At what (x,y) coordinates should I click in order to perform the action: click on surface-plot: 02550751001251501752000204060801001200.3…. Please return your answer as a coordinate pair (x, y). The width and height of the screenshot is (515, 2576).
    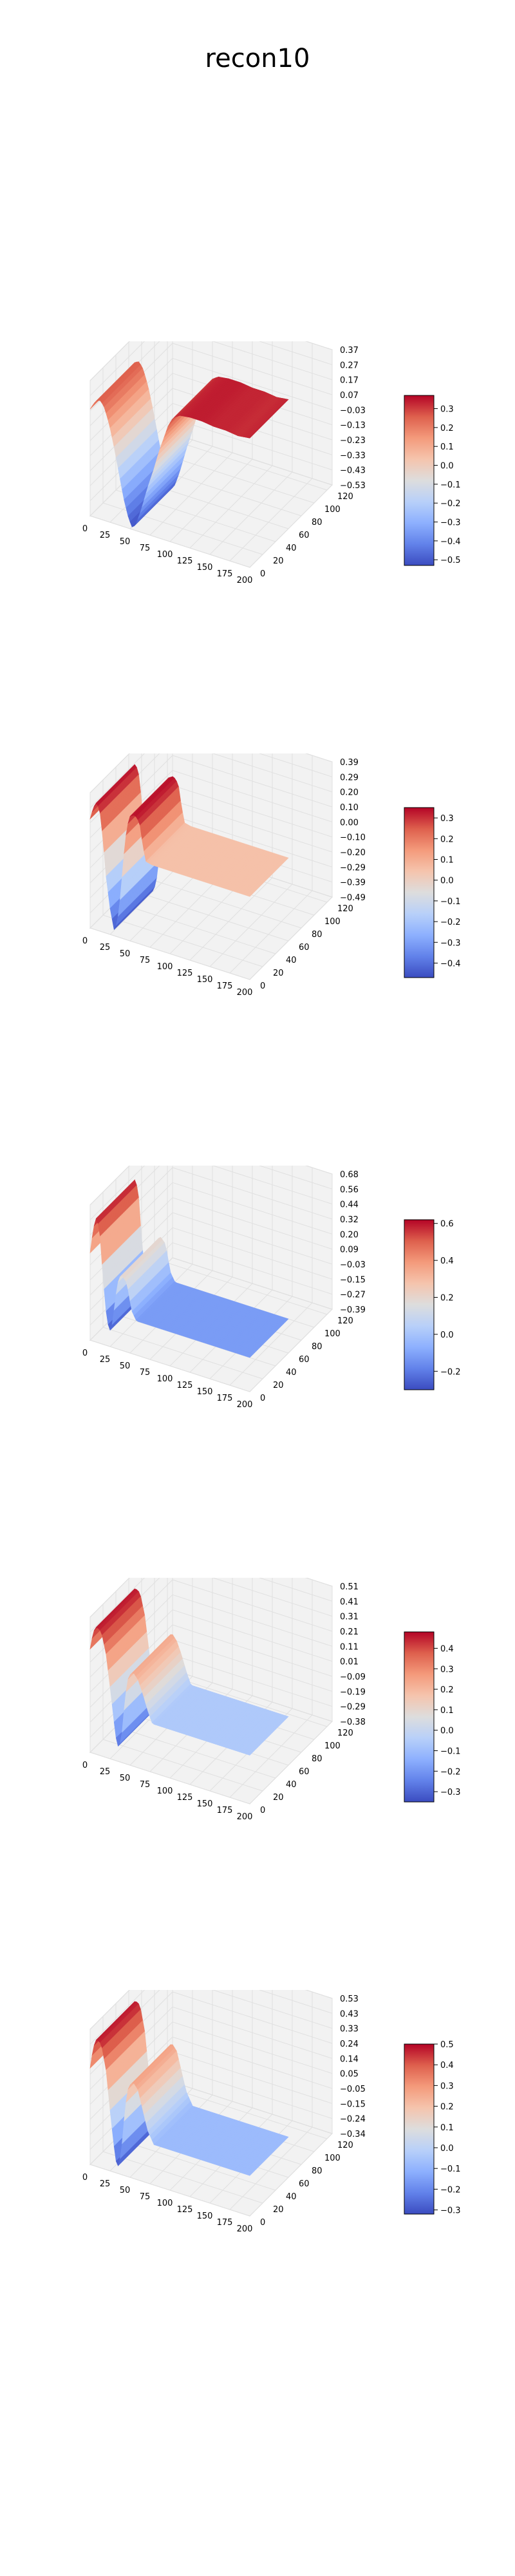
    Looking at the image, I should click on (272, 876).